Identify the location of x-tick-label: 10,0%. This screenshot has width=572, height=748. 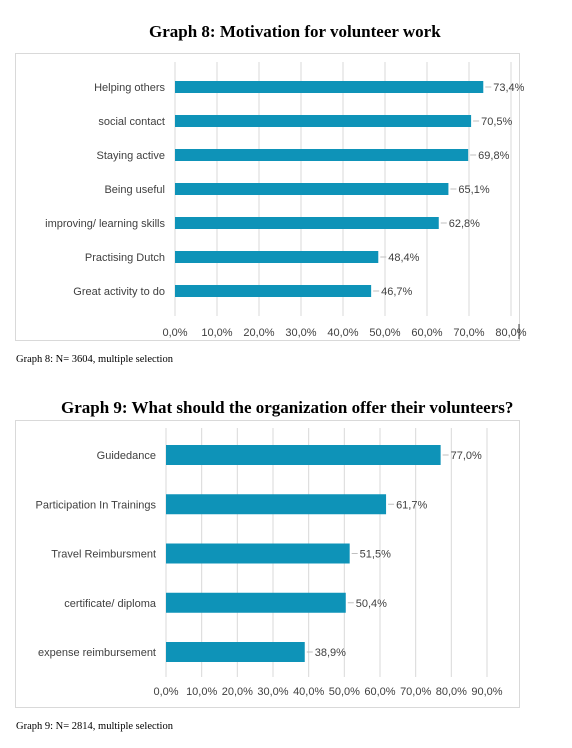
(216, 333).